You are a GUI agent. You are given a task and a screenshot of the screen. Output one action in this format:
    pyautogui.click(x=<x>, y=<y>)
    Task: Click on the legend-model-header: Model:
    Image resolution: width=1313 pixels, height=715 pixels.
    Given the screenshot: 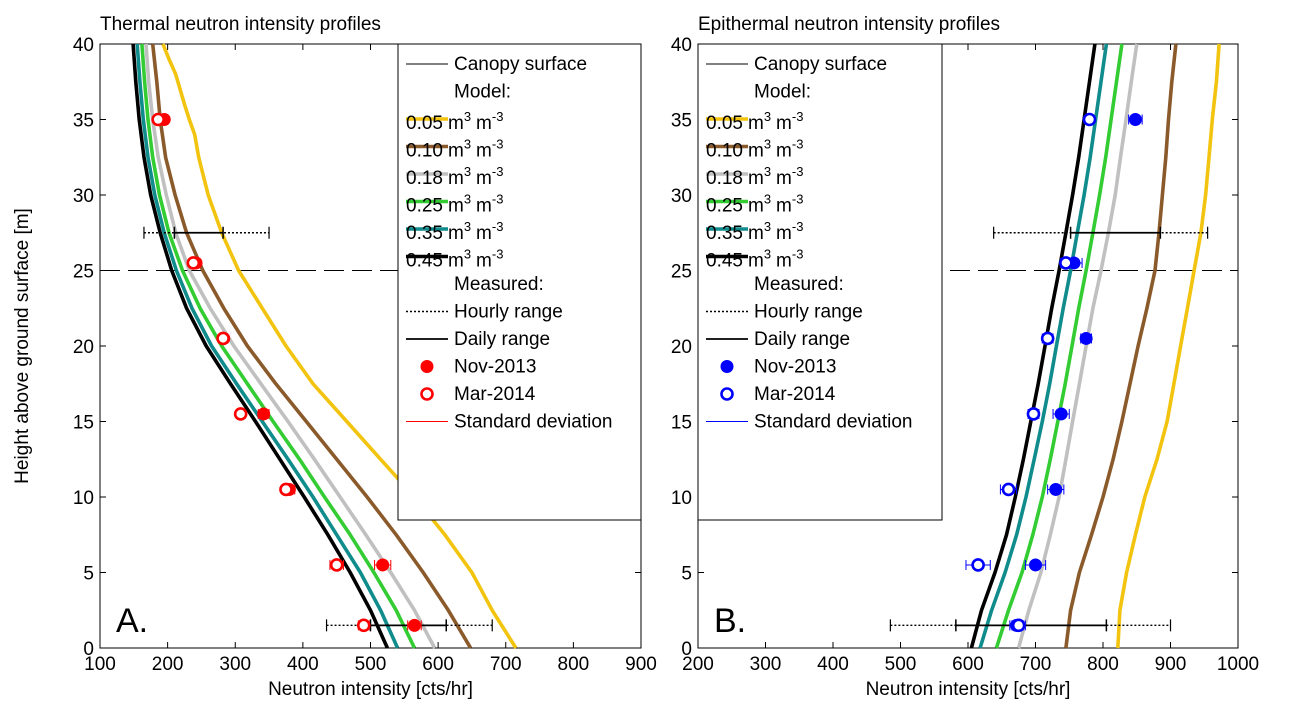 What is the action you would take?
    pyautogui.click(x=782, y=92)
    